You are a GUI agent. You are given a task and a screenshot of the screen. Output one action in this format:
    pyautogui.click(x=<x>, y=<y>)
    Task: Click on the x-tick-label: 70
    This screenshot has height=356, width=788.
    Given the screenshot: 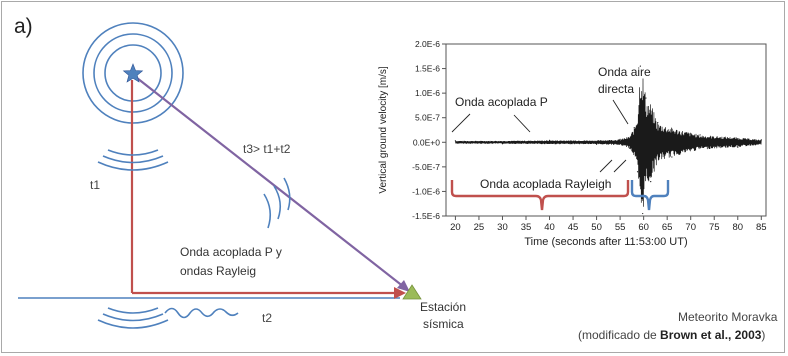 What is the action you would take?
    pyautogui.click(x=690, y=227)
    